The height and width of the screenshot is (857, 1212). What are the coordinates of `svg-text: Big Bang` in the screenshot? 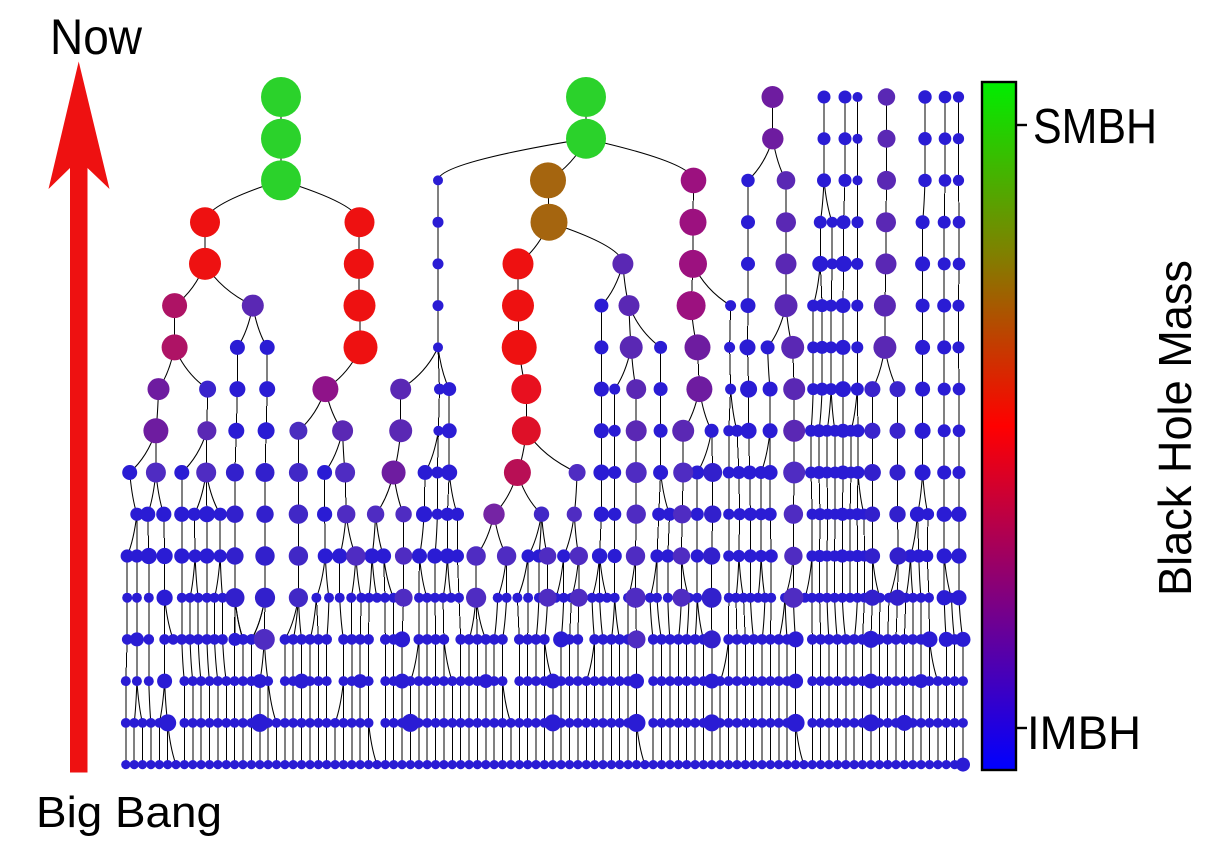 It's located at (129, 812).